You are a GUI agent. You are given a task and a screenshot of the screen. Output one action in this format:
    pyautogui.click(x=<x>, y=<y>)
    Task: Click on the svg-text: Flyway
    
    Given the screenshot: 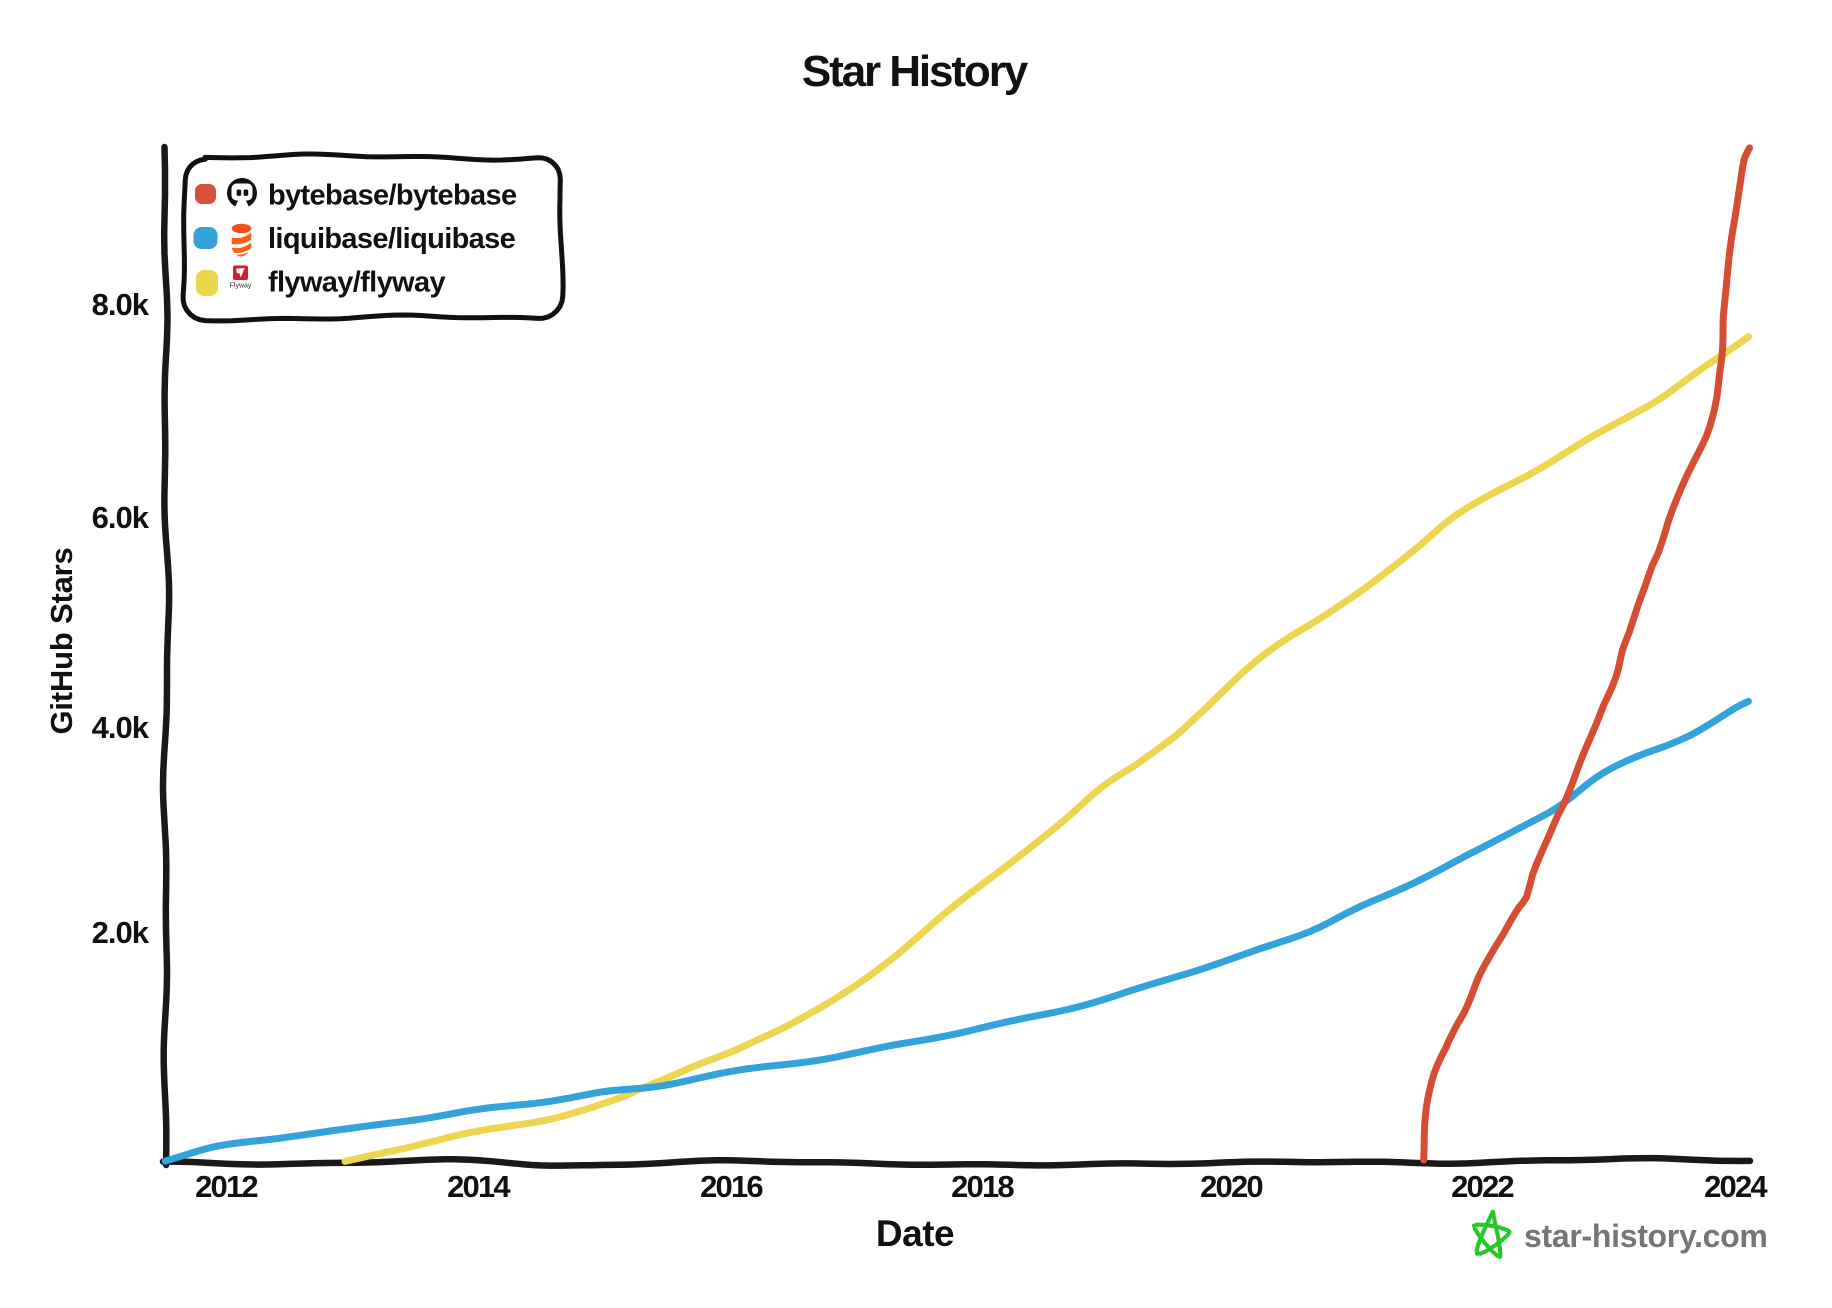 What is the action you would take?
    pyautogui.click(x=241, y=286)
    